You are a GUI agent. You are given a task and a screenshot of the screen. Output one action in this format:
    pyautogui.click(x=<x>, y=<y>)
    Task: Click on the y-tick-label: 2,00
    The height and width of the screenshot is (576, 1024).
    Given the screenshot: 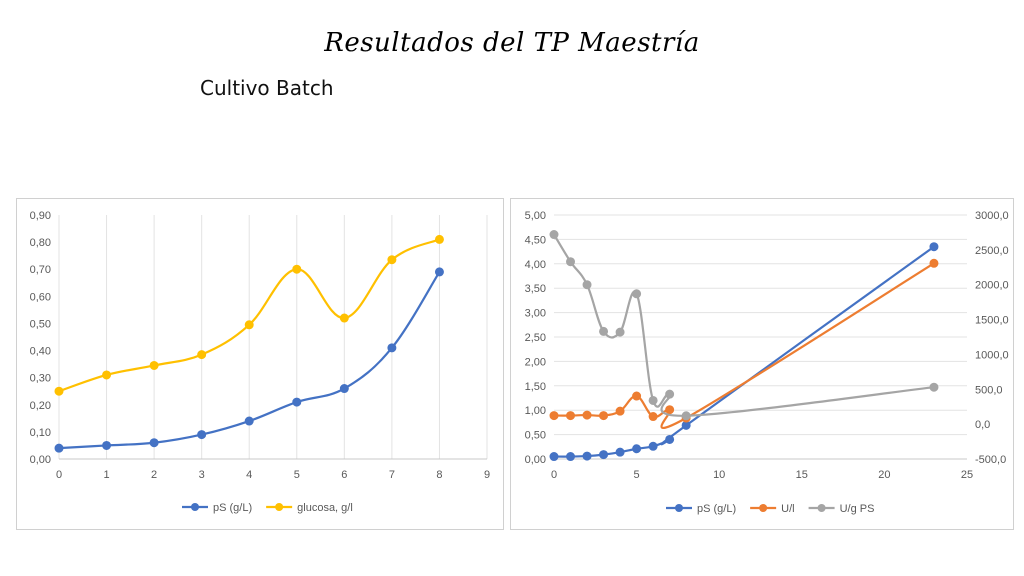 What is the action you would take?
    pyautogui.click(x=535, y=362)
    